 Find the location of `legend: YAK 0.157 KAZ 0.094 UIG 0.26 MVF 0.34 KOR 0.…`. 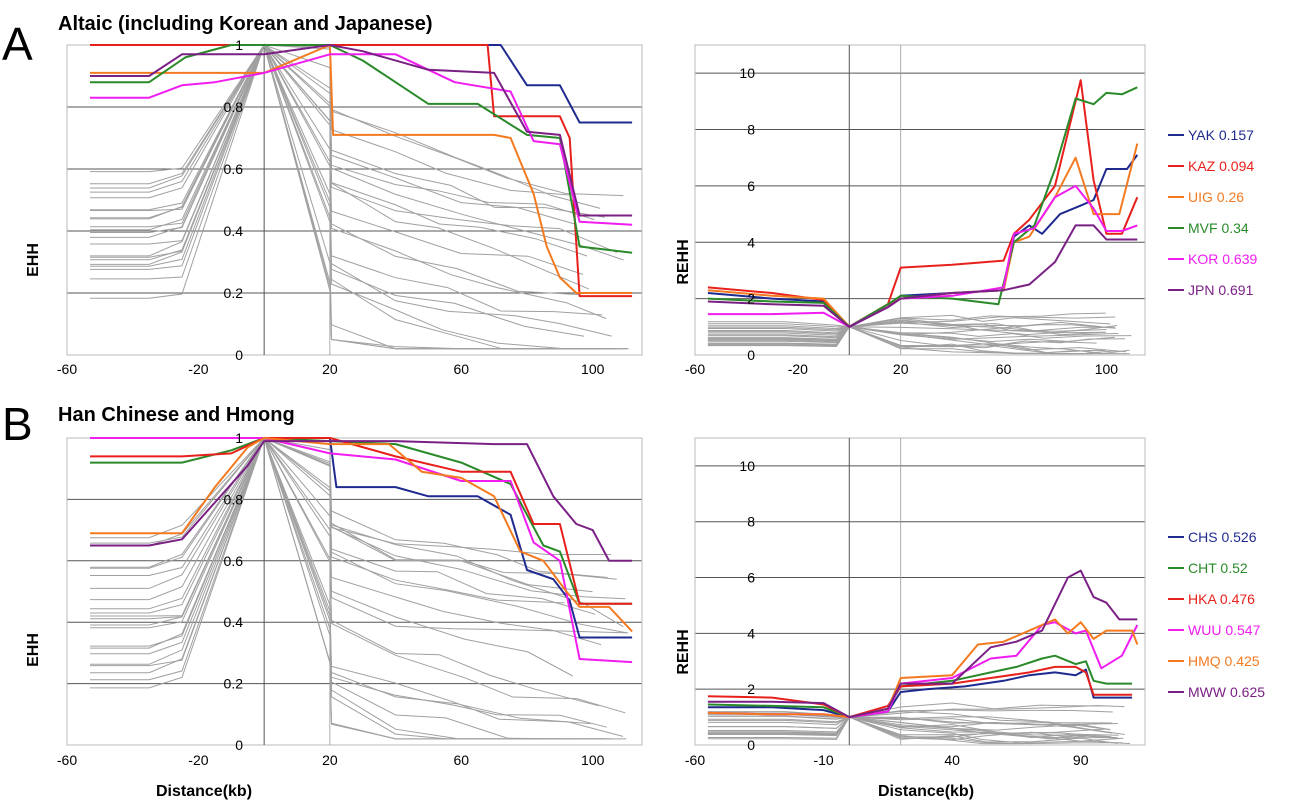

legend: YAK 0.157 KAZ 0.094 UIG 0.26 MVF 0.34 KOR 0.… is located at coordinates (1212, 212).